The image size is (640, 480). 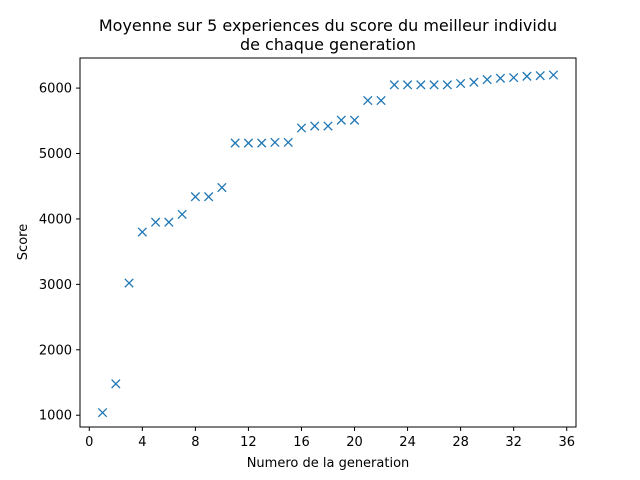 What do you see at coordinates (330, 438) in the screenshot?
I see `x-axis-ticks: 0 4 8 12 16 20 24 28 32 36` at bounding box center [330, 438].